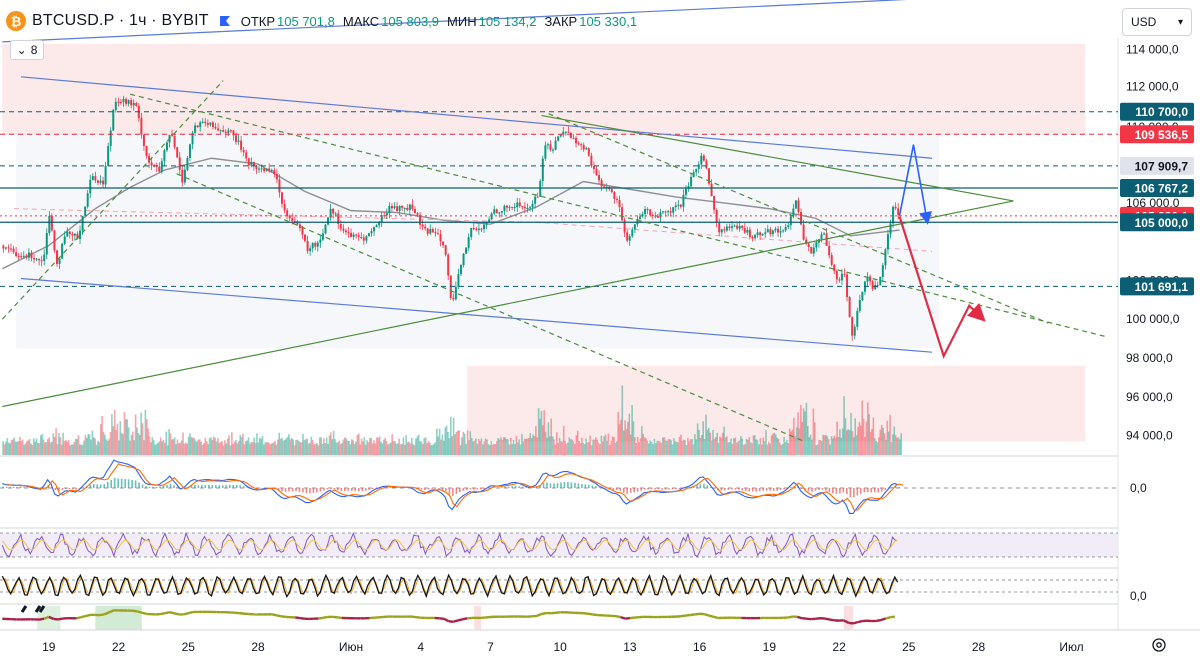 This screenshot has height=660, width=1200. What do you see at coordinates (189, 647) in the screenshot?
I see `time-tick: 25` at bounding box center [189, 647].